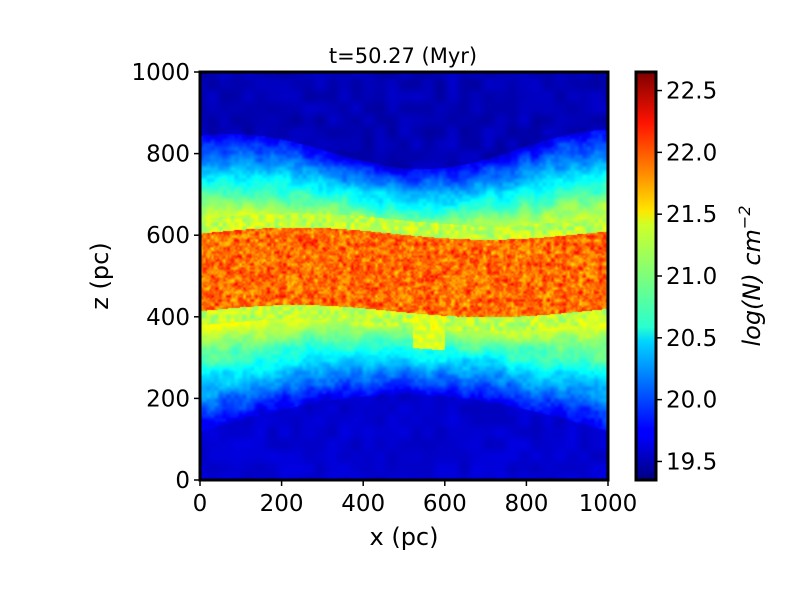  Describe the element at coordinates (691, 339) in the screenshot. I see `colorbar-tick-label: 20.5` at that location.